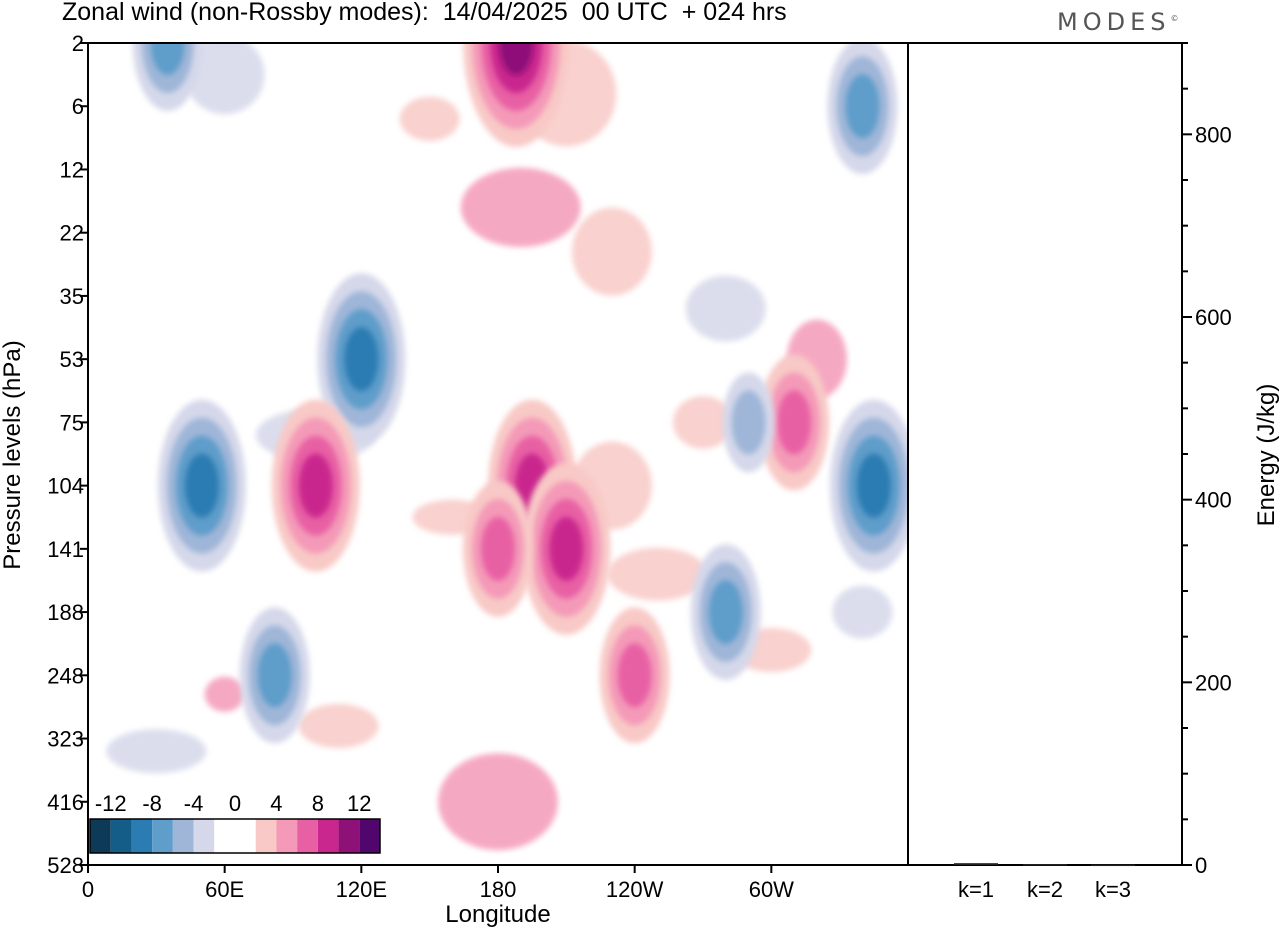  Describe the element at coordinates (1113, 889) in the screenshot. I see `energy-bar-label: k=3` at that location.